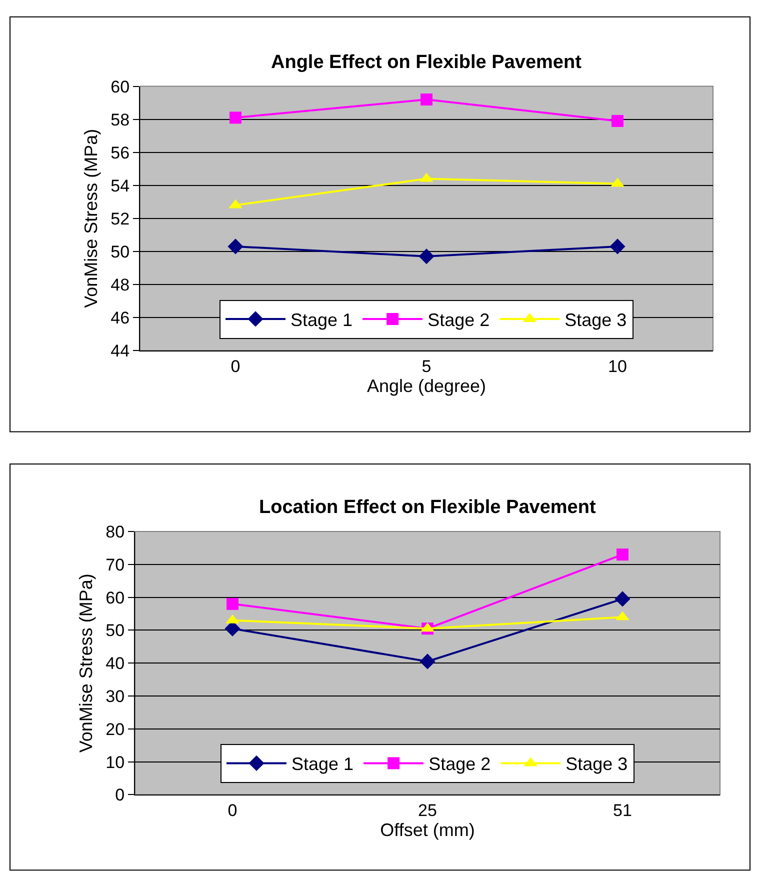  What do you see at coordinates (427, 830) in the screenshot?
I see `x-axis-title: Offset (mm)` at bounding box center [427, 830].